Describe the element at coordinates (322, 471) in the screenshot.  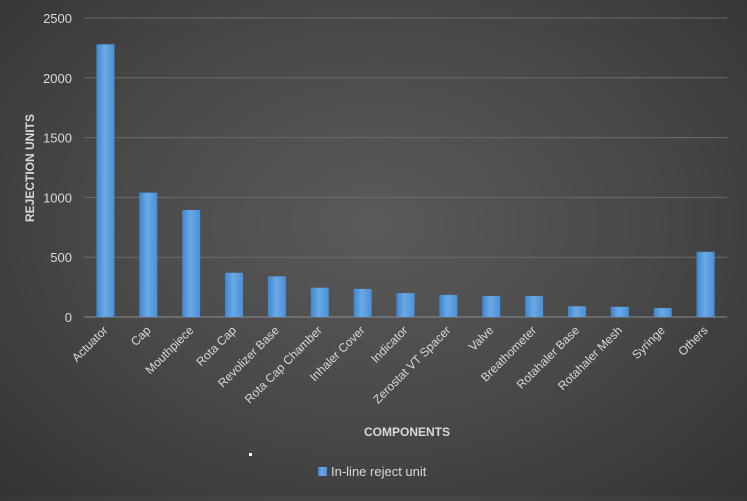
I see `legend-swatch` at that location.